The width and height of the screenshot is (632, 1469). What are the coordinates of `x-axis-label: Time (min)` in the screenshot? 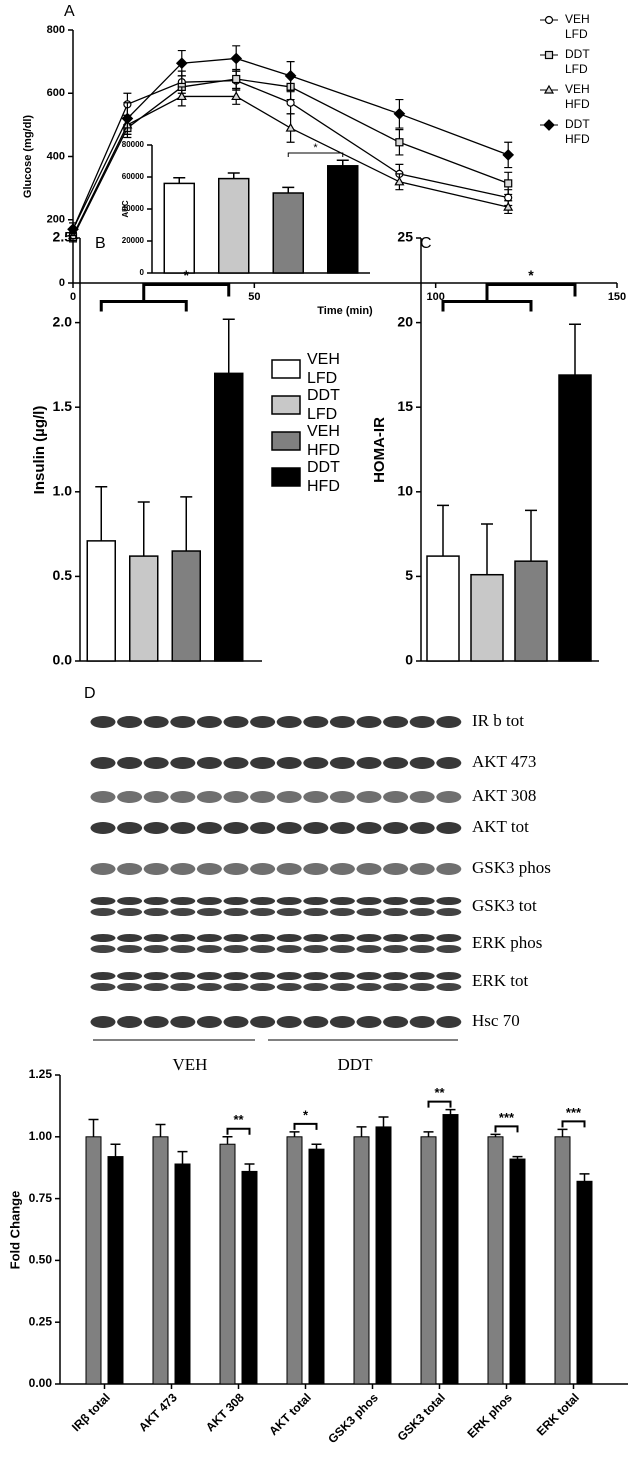 It's located at (345, 311).